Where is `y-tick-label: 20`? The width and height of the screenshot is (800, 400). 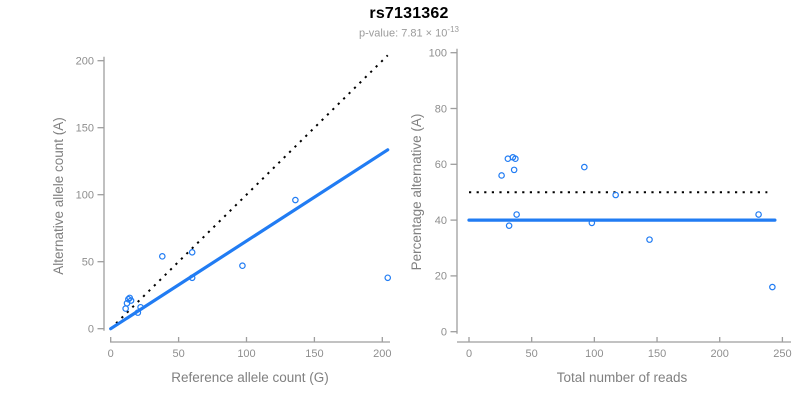
y-tick-label: 20 is located at coordinates (441, 277).